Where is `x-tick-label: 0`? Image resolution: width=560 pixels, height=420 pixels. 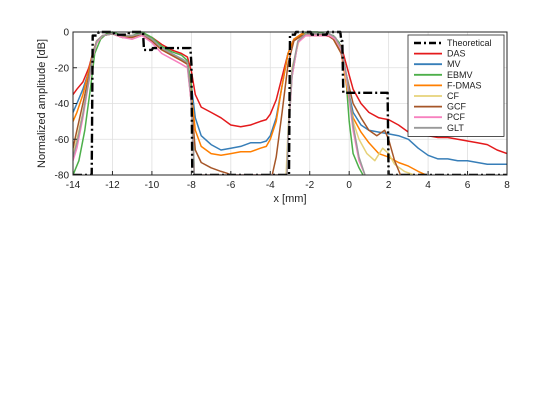
x-tick-label: 0 is located at coordinates (349, 185).